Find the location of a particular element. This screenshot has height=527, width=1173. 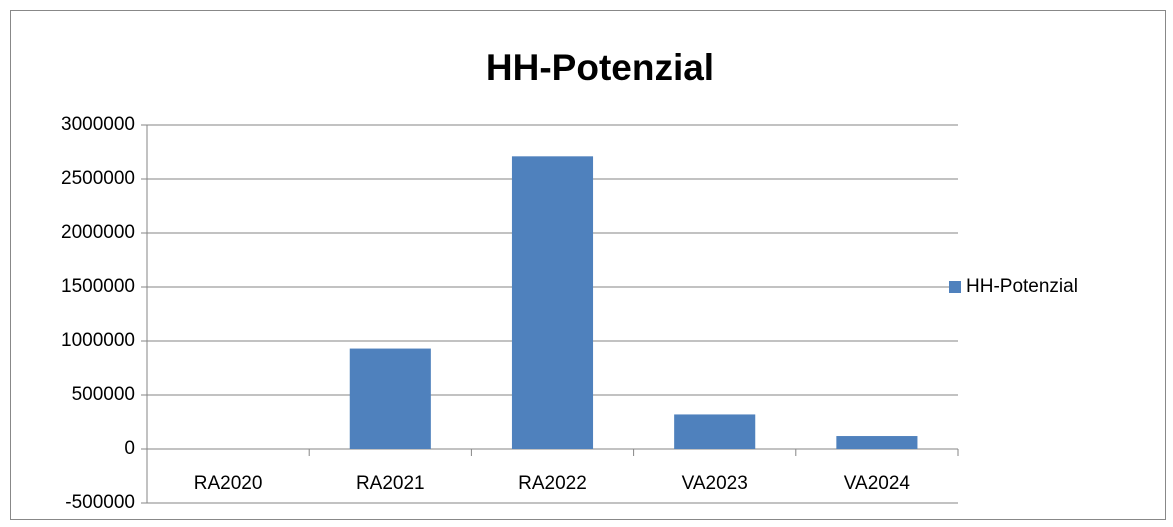

y-tick-label: 2500000 is located at coordinates (98, 178).